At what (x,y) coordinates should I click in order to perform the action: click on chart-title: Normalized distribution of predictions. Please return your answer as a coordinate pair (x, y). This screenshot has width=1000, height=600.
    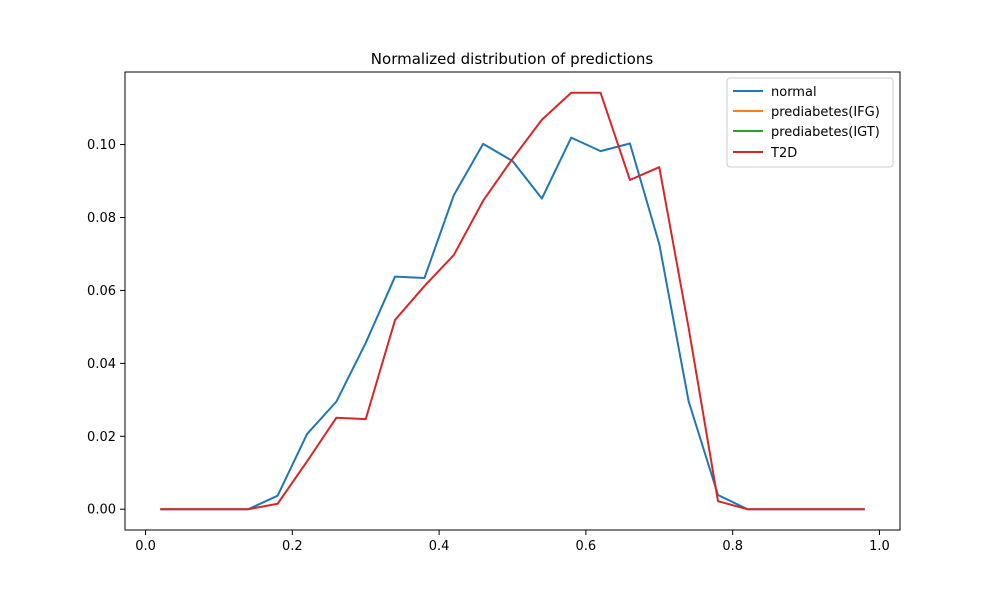
    Looking at the image, I should click on (512, 59).